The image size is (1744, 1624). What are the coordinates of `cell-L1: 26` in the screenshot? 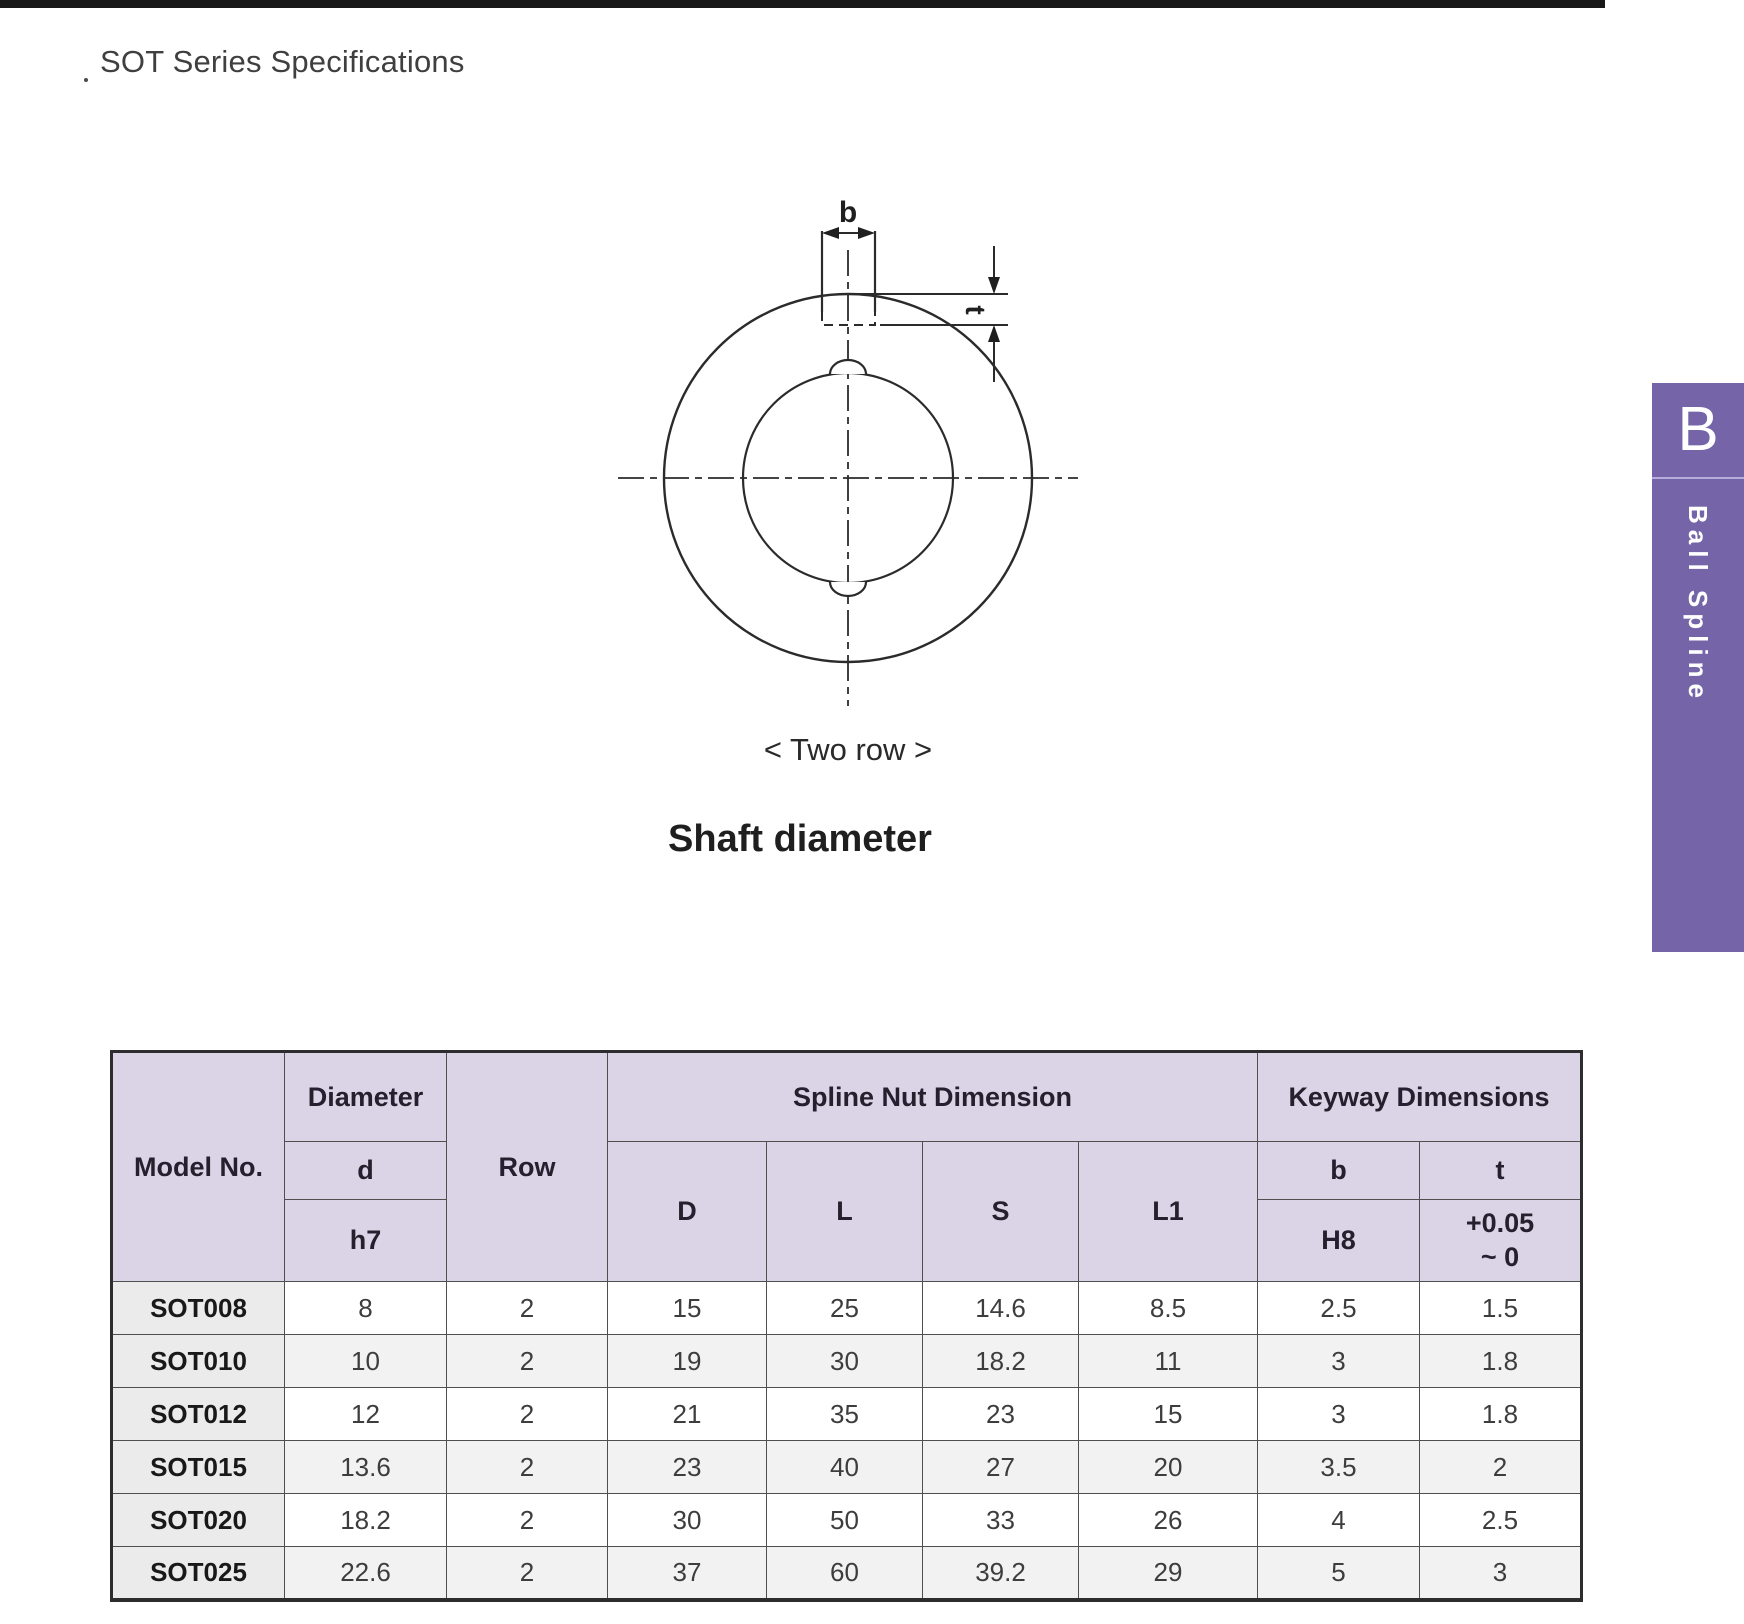 It's located at (1168, 1520).